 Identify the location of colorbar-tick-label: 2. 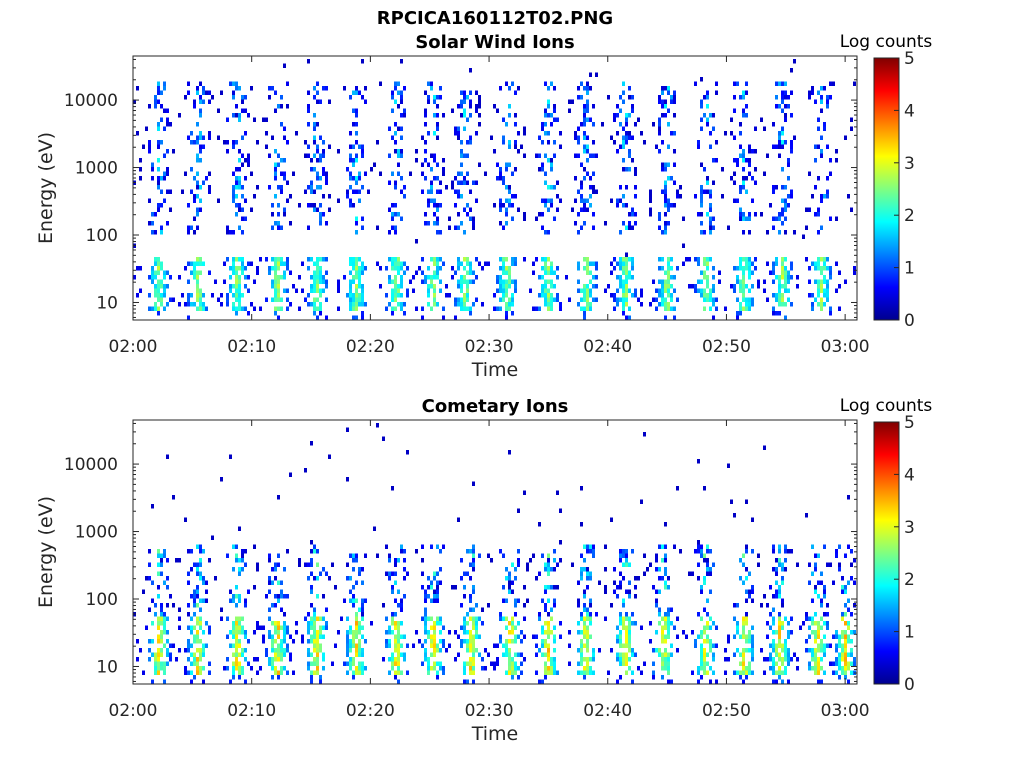
(909, 216).